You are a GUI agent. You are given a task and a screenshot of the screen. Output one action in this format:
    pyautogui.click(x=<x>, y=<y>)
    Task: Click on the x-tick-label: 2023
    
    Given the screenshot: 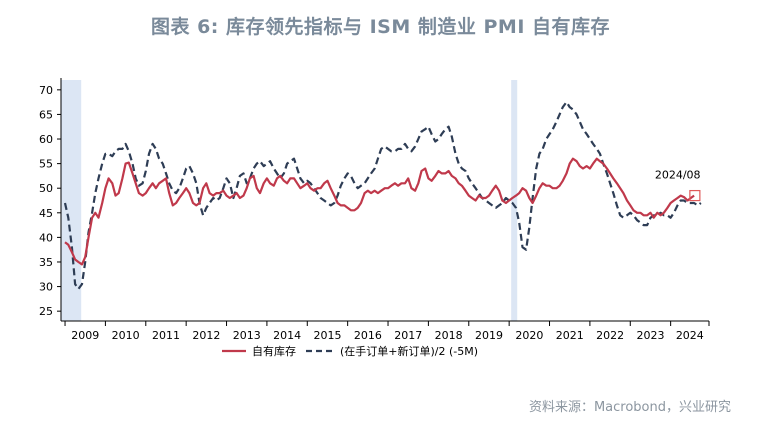 What is the action you would take?
    pyautogui.click(x=650, y=335)
    